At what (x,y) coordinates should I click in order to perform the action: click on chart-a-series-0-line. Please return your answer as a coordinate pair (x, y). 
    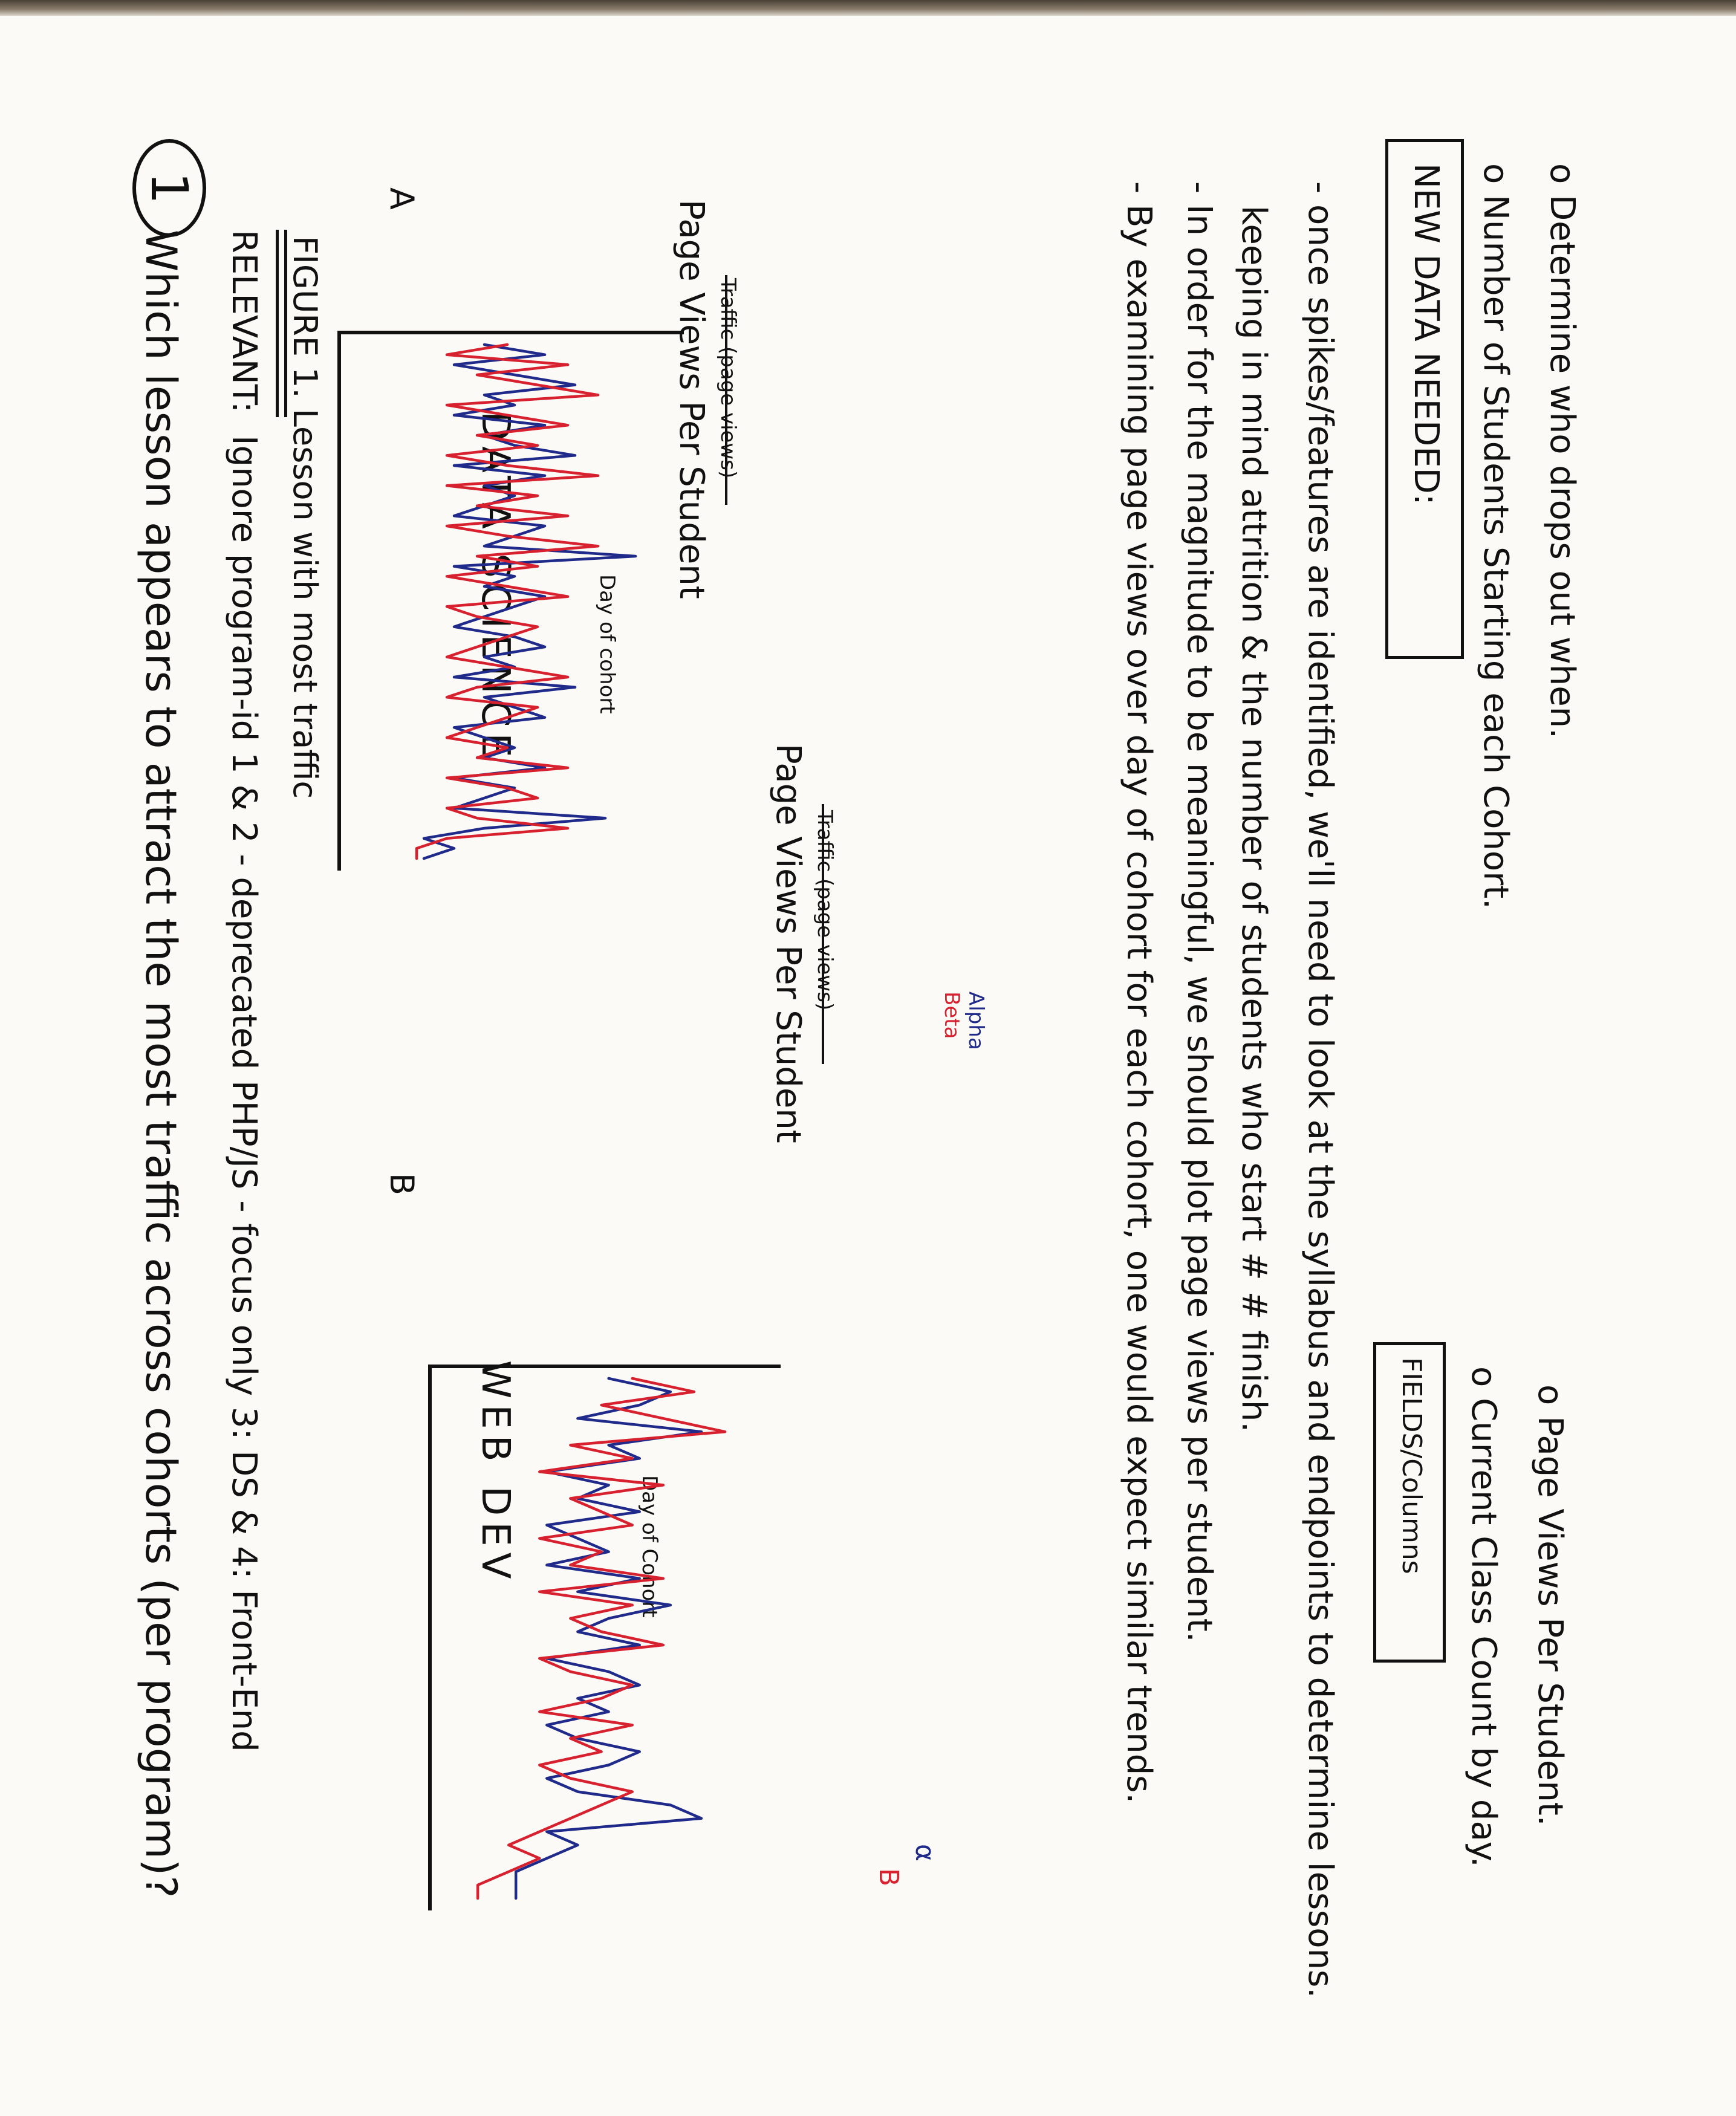
    Looking at the image, I should click on (529, 601).